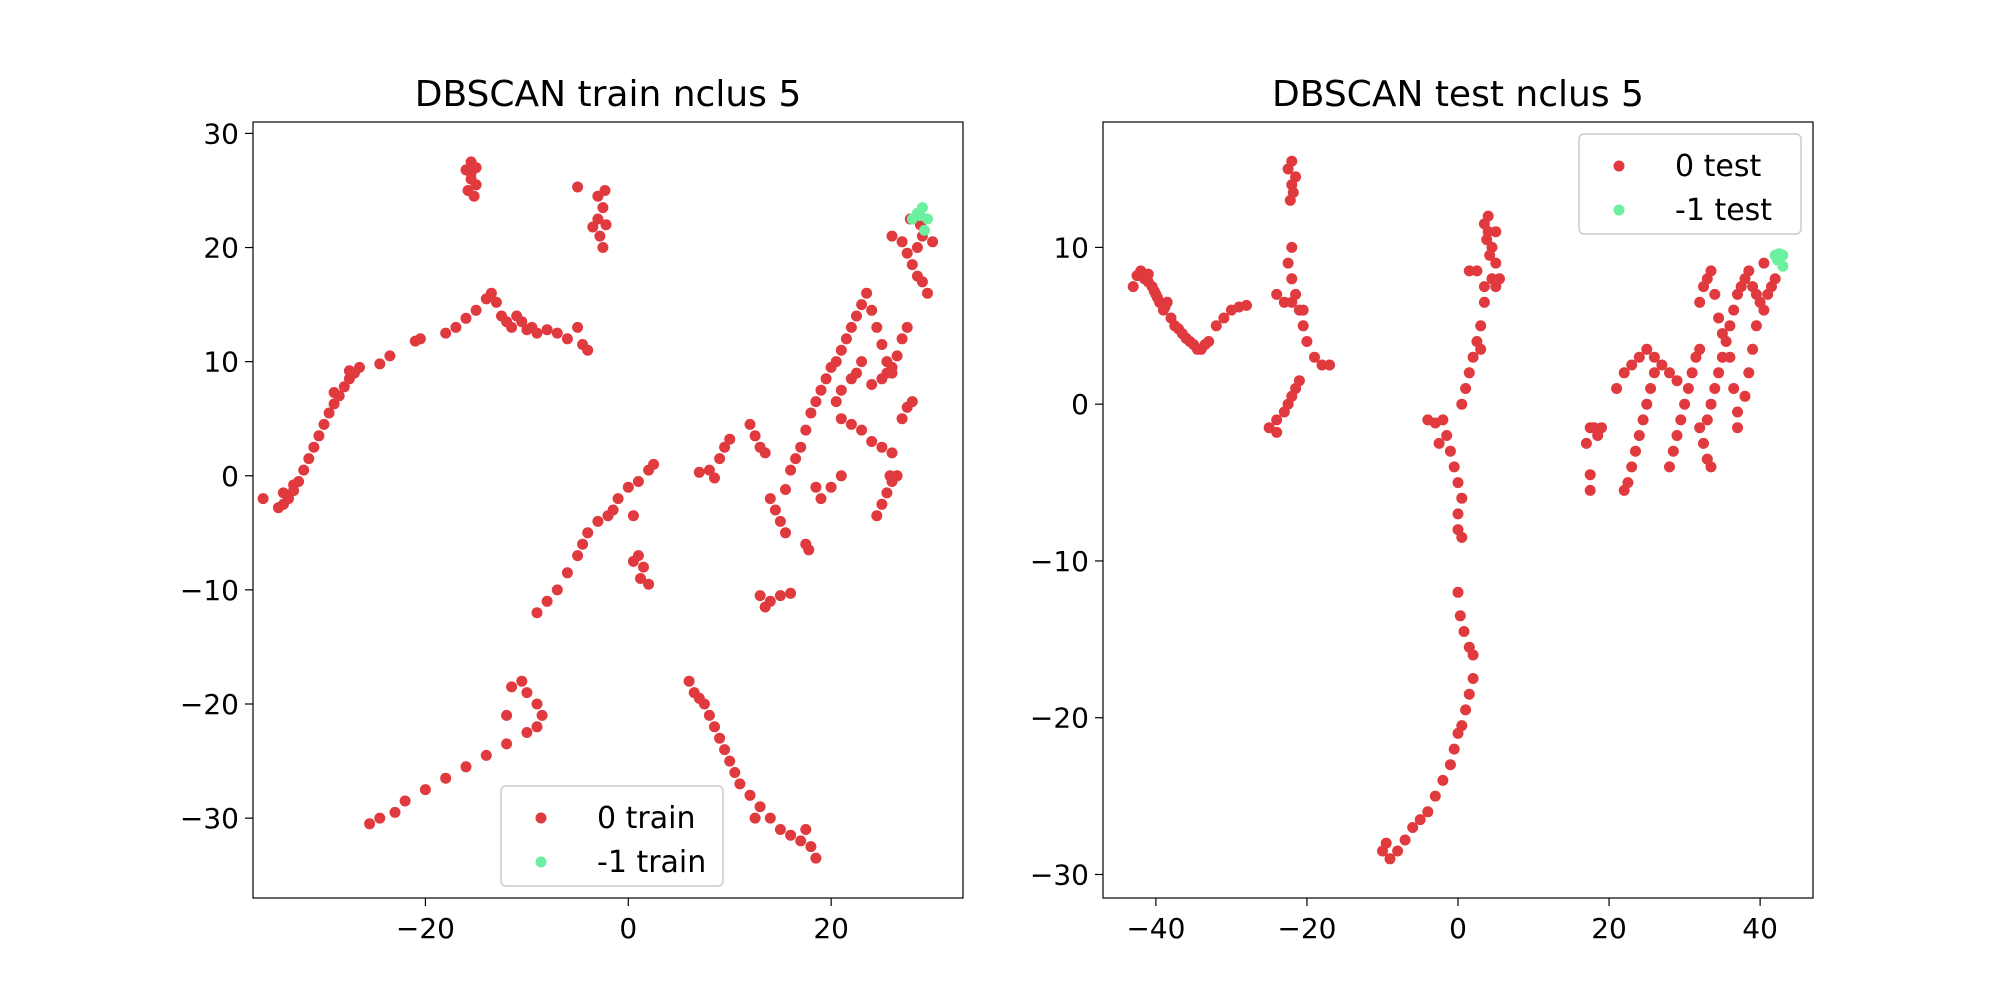  I want to click on y-tick-label: 20, so click(221, 248).